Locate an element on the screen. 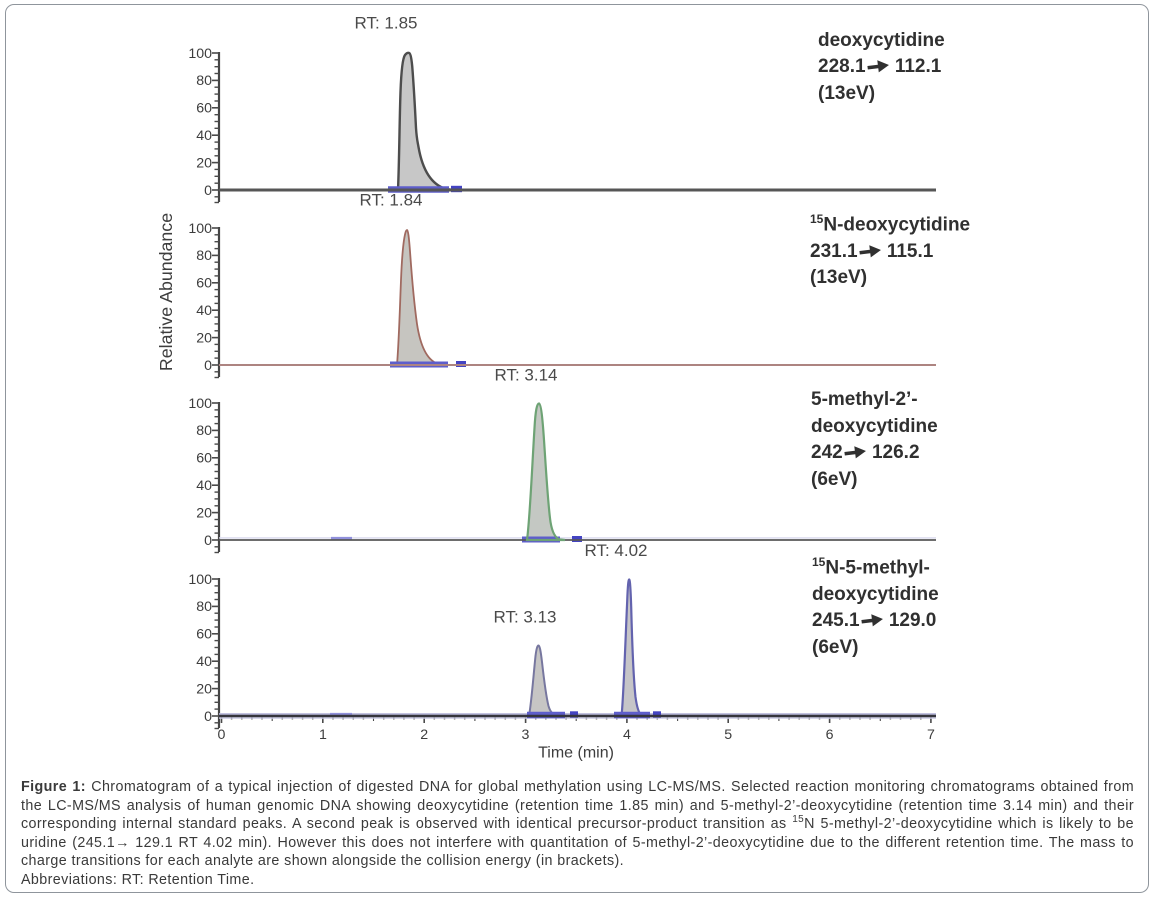 The width and height of the screenshot is (1155, 901). svg-text: Time (min) is located at coordinates (576, 753).